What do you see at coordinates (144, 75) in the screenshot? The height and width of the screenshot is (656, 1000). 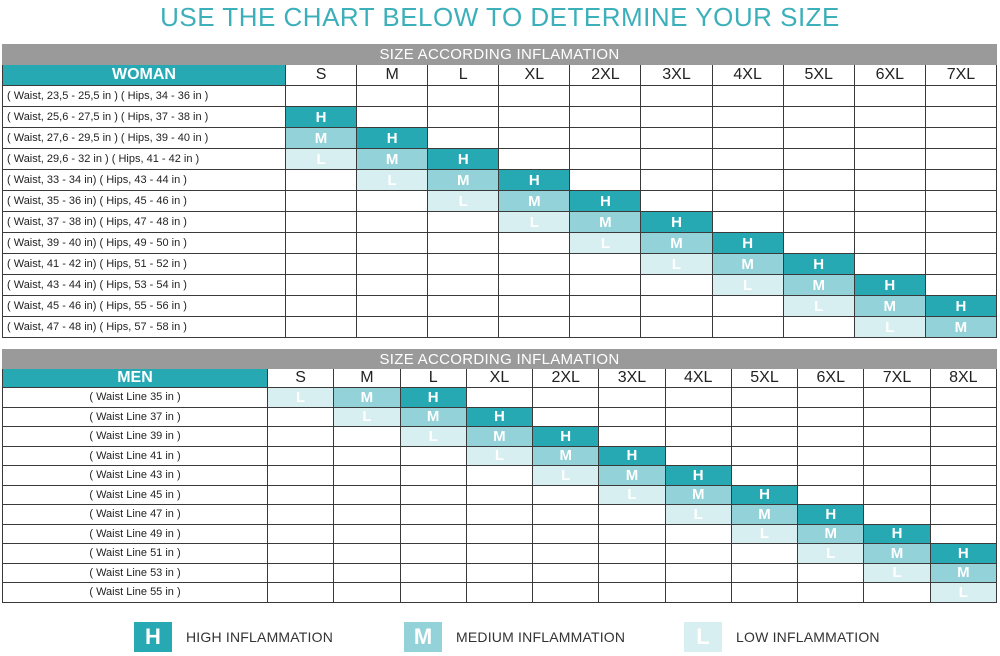 I see `woman-group-label: WOMAN` at bounding box center [144, 75].